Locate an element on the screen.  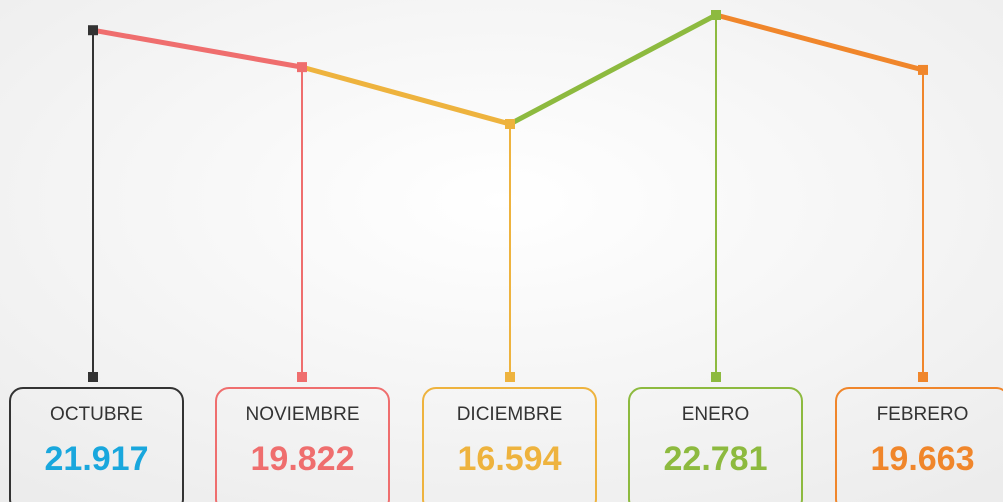
value-label: 16.594 is located at coordinates (510, 459).